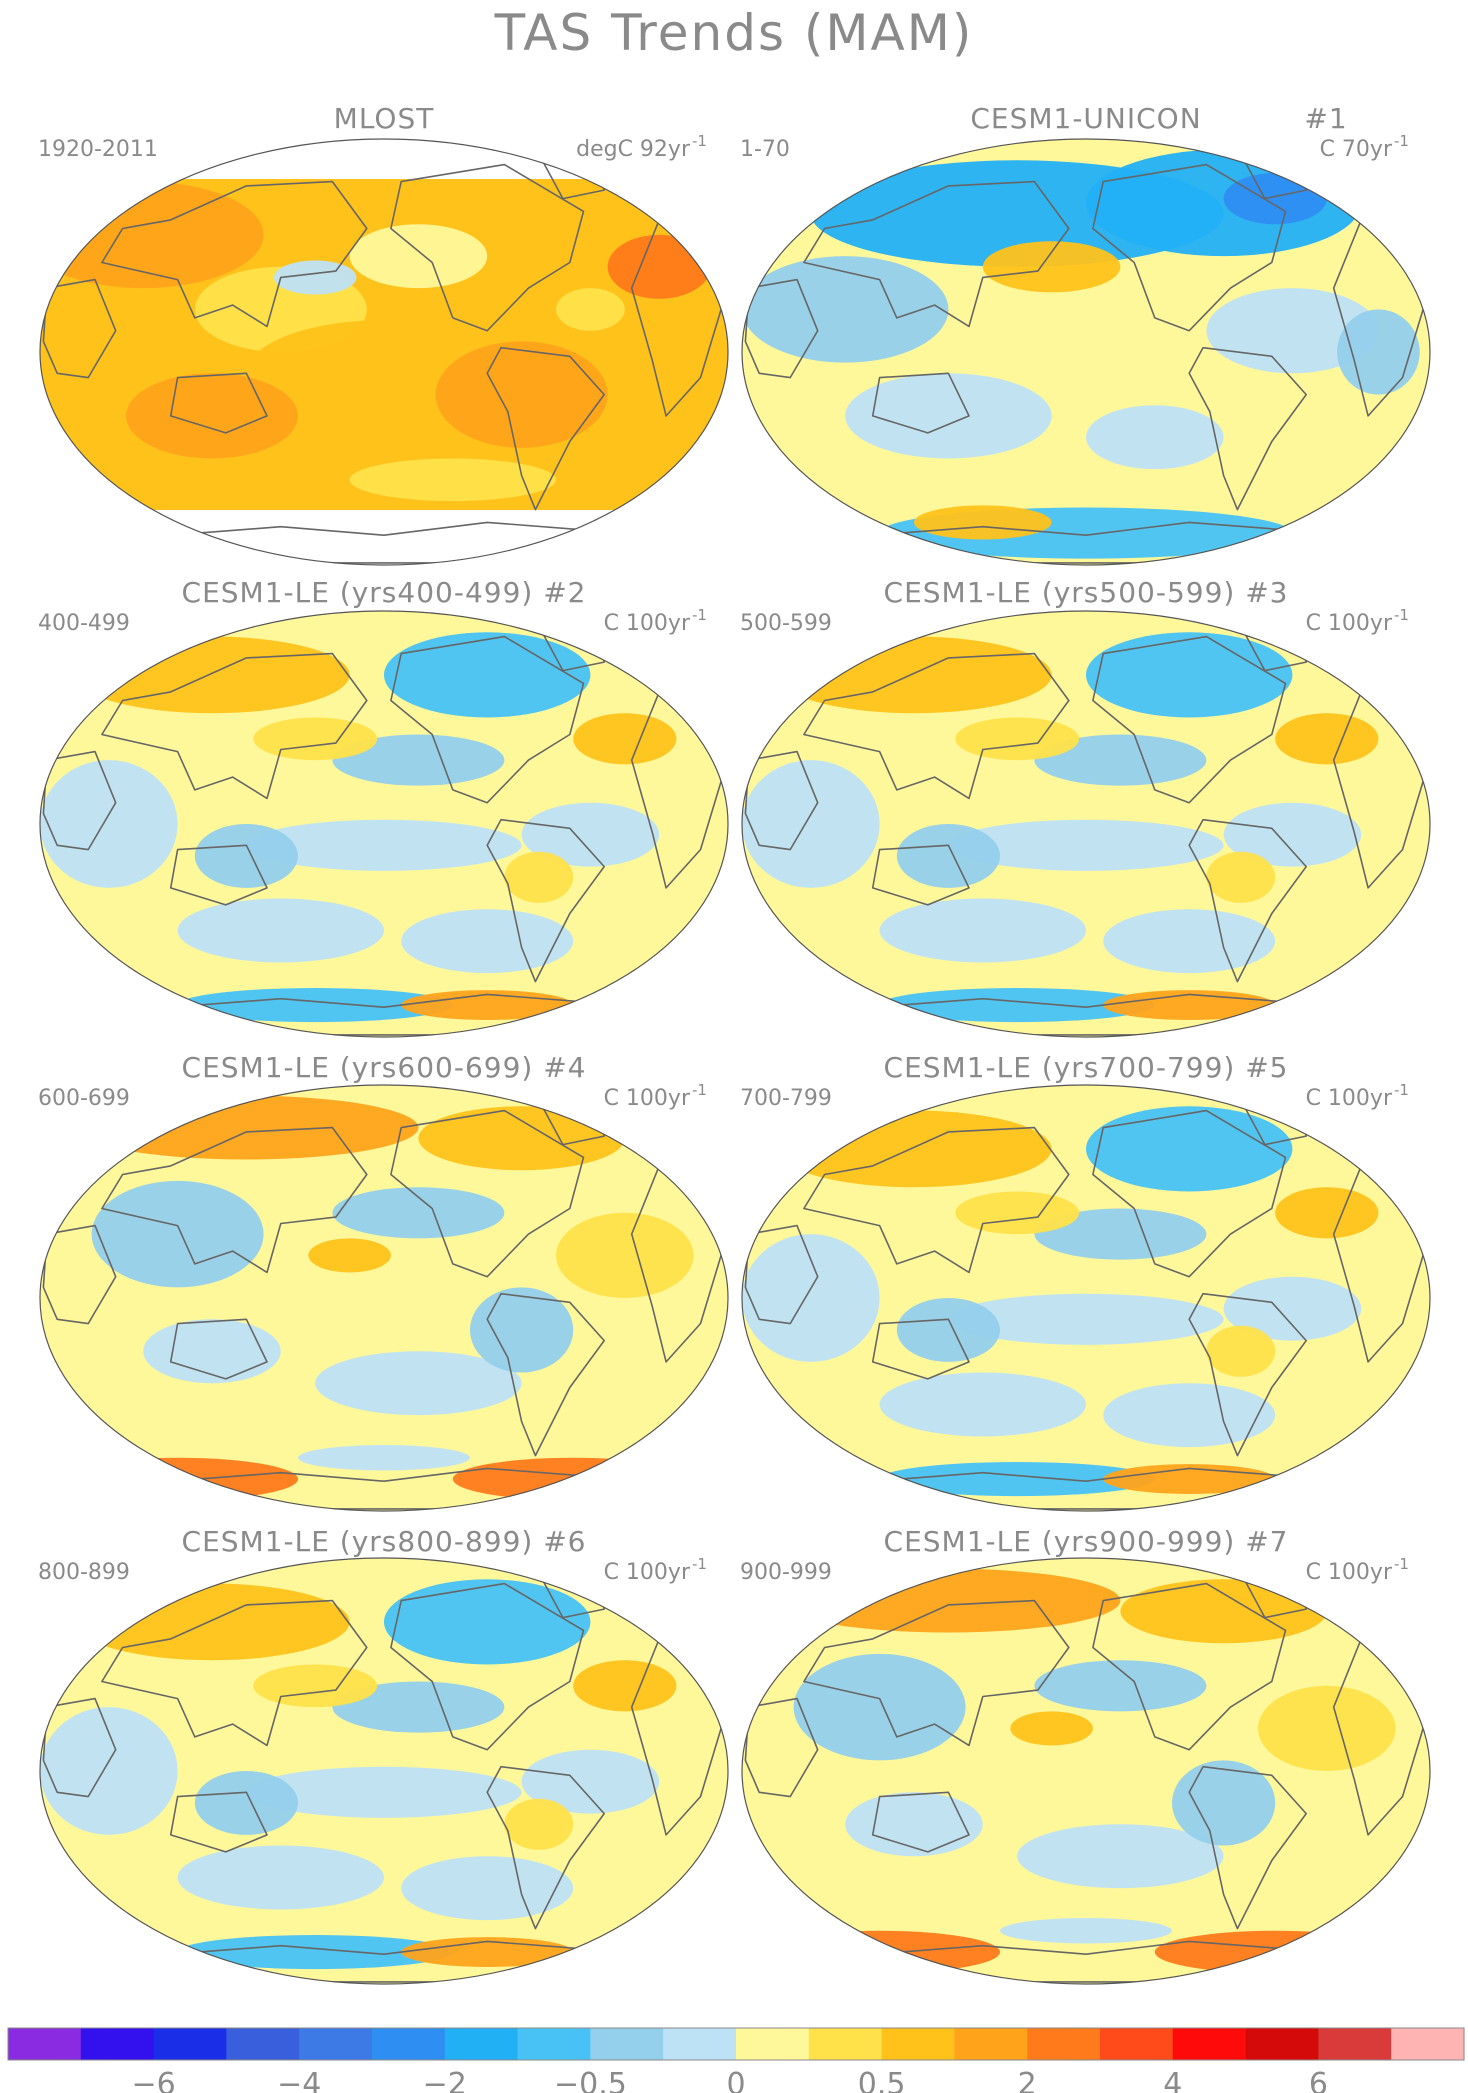 The width and height of the screenshot is (1468, 2093). I want to click on missing-data-region, so click(384, 537).